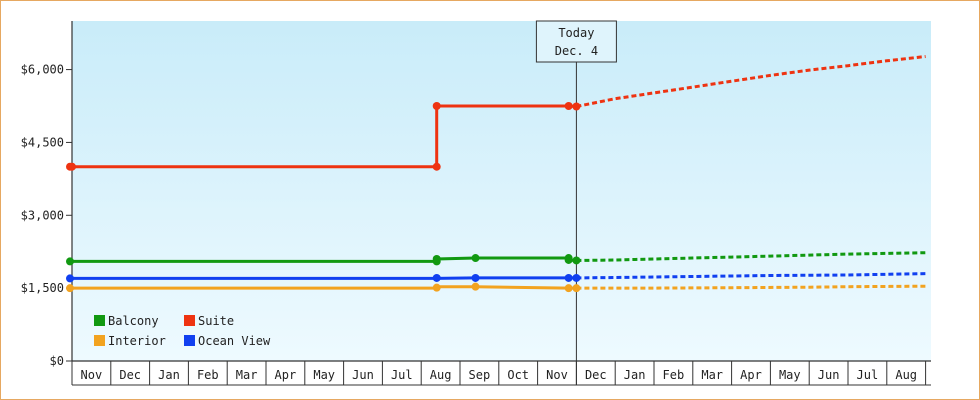 This screenshot has width=980, height=400. I want to click on y-tick-label: $3,000, so click(42, 215).